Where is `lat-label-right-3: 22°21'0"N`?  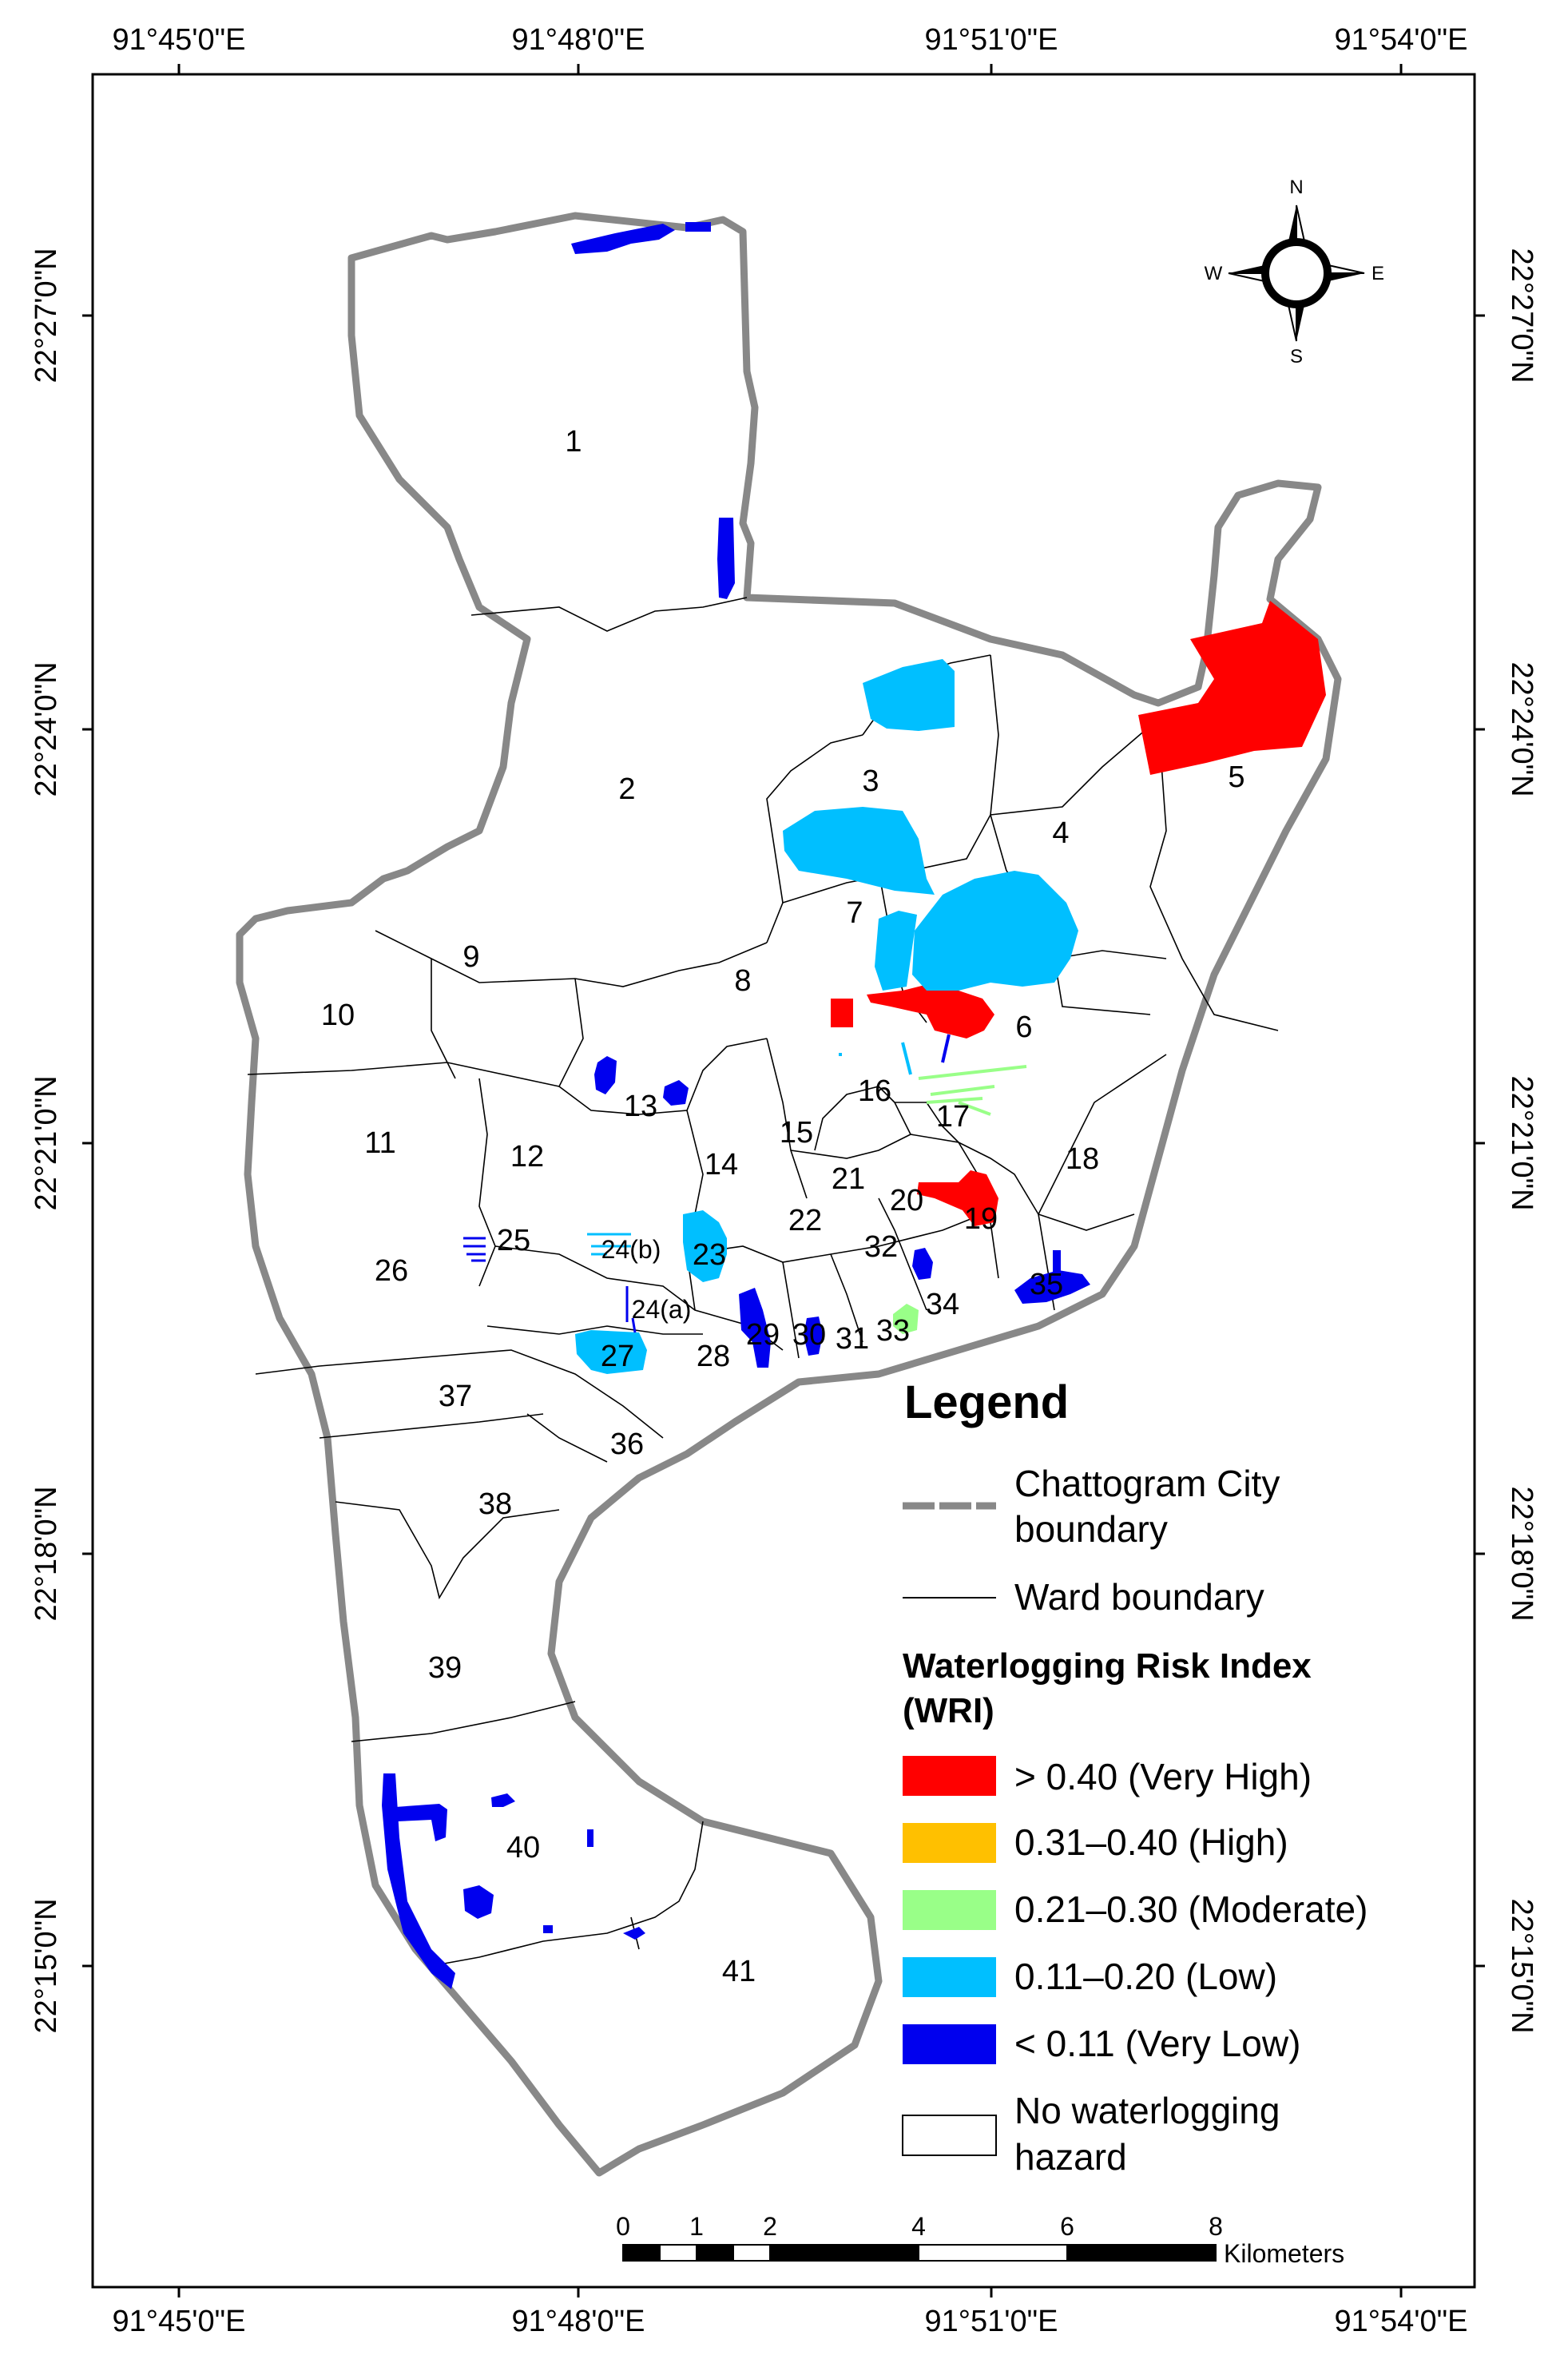 lat-label-right-3: 22°21'0"N is located at coordinates (1521, 1142).